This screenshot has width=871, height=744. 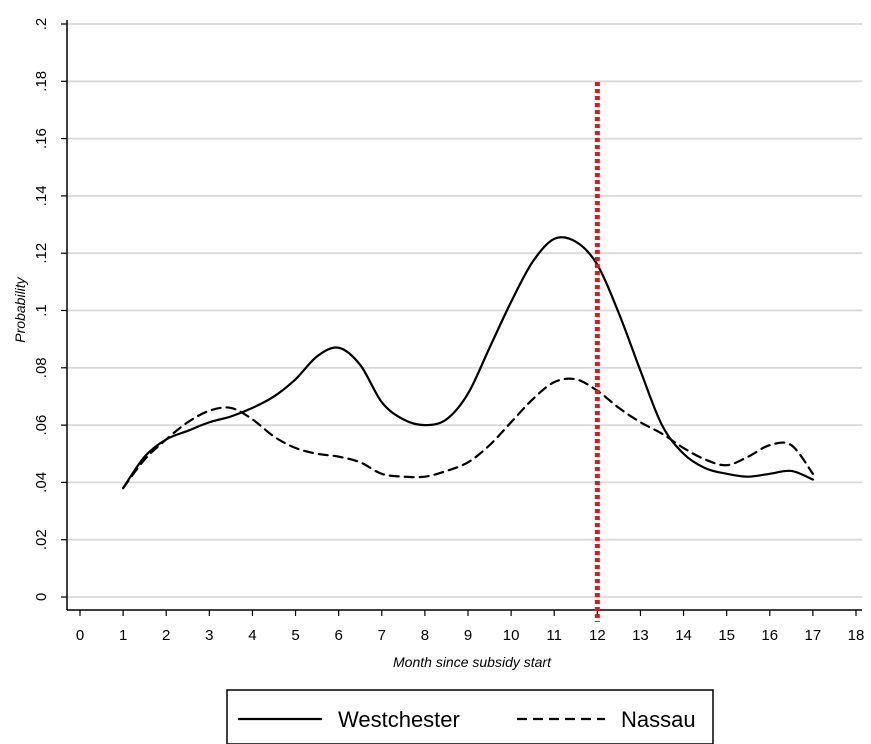 I want to click on x-tick-label: 7, so click(x=382, y=635).